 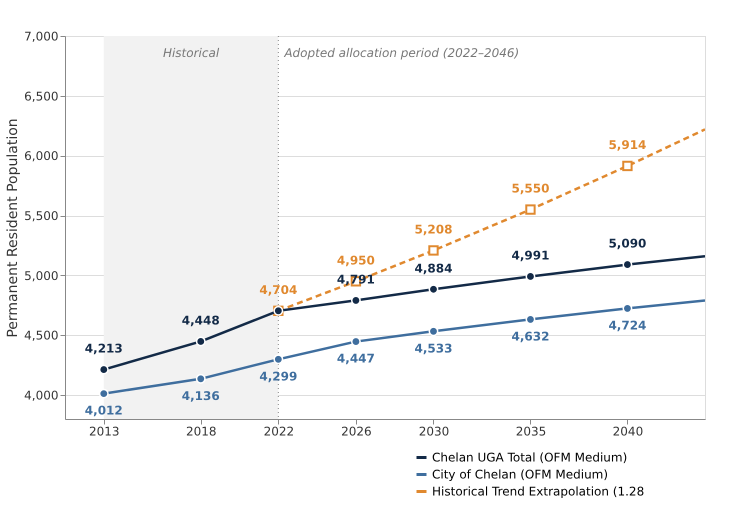 What do you see at coordinates (278, 376) in the screenshot?
I see `data-label: 4,299` at bounding box center [278, 376].